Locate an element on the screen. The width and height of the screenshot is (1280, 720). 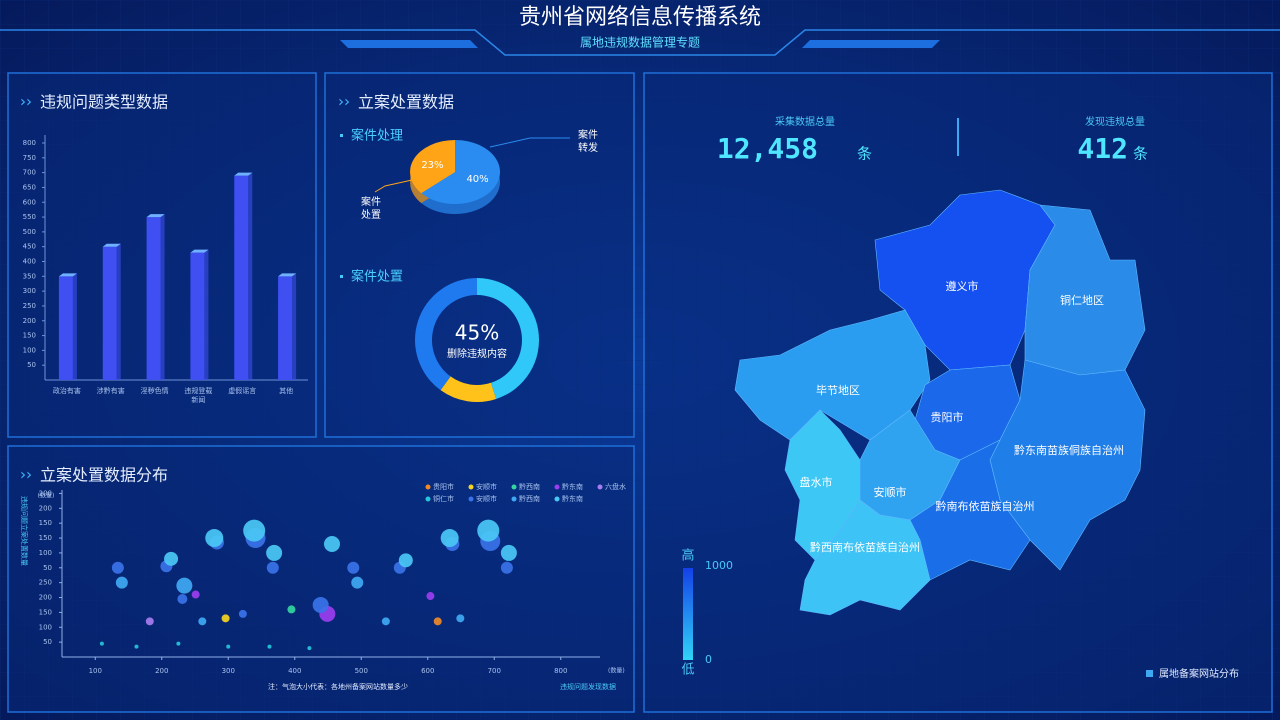
x-axis-label: 违规问题发现数据 is located at coordinates (588, 686).